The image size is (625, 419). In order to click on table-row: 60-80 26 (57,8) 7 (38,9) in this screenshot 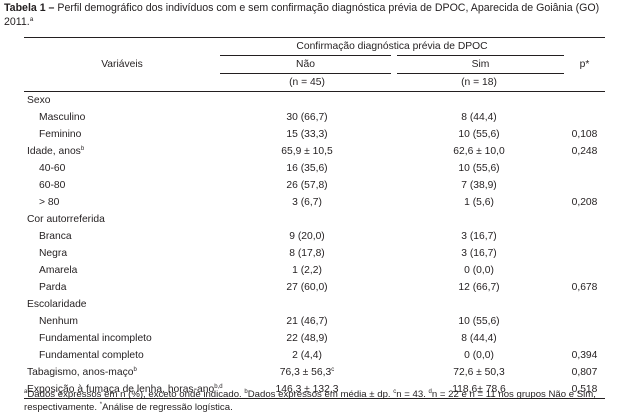, I will do `click(314, 185)`.